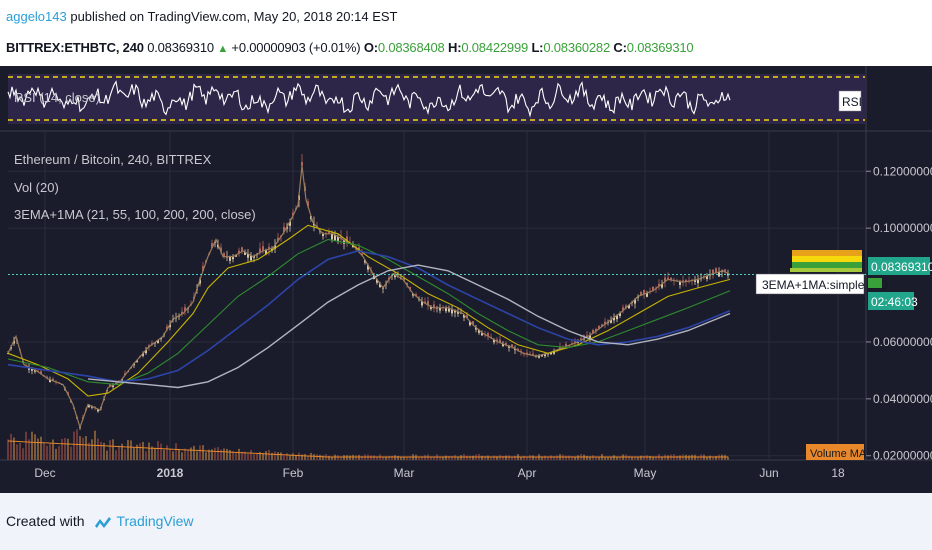  Describe the element at coordinates (838, 473) in the screenshot. I see `x-tick-label: 18` at that location.